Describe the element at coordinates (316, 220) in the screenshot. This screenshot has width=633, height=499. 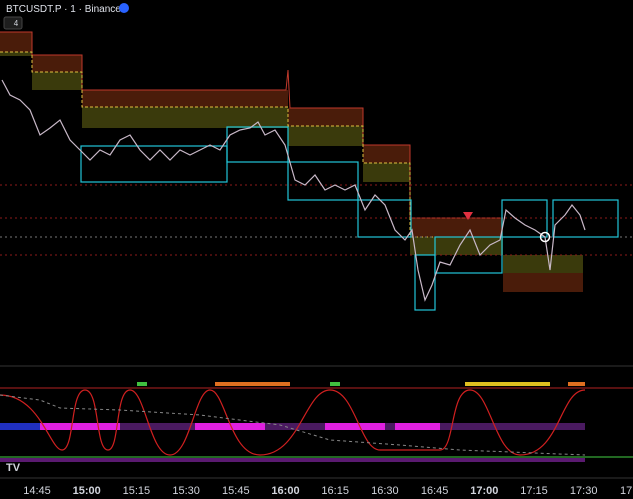
I see `levels` at that location.